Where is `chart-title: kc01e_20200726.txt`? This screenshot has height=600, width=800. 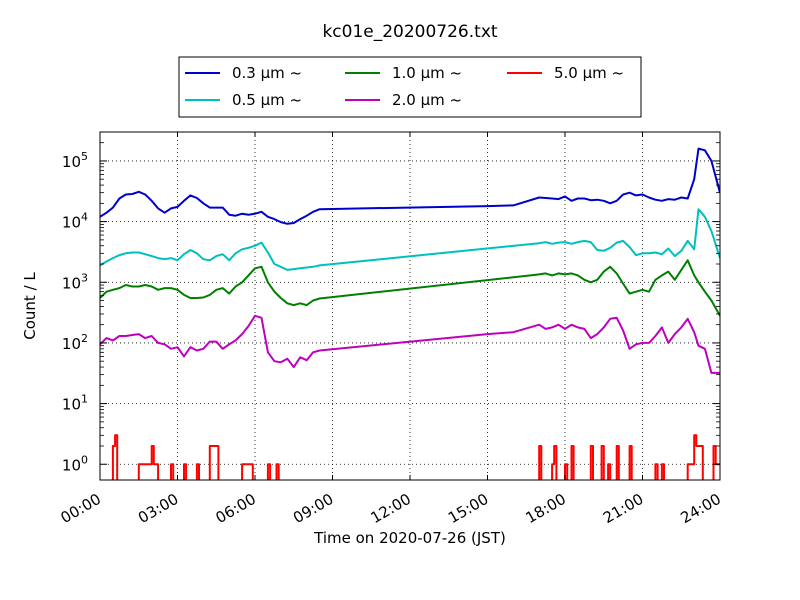
chart-title: kc01e_20200726.txt is located at coordinates (409, 32).